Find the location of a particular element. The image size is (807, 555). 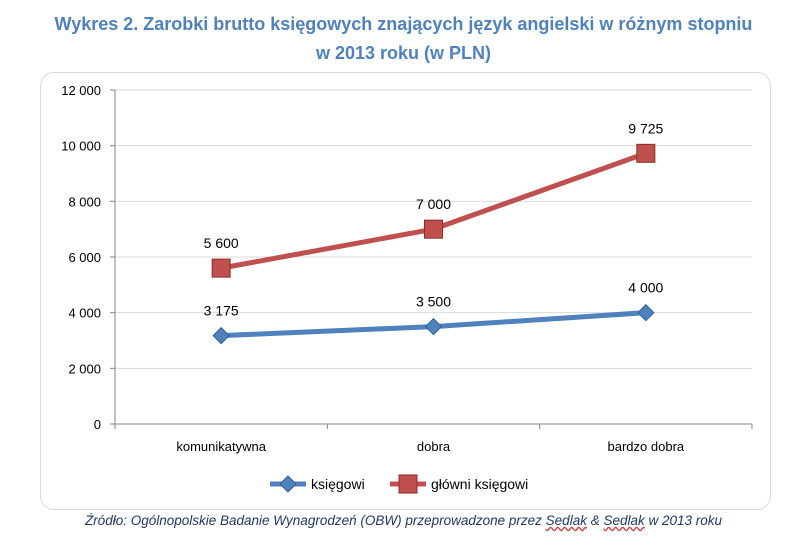

y-tick-label: 2 000 is located at coordinates (84, 368).